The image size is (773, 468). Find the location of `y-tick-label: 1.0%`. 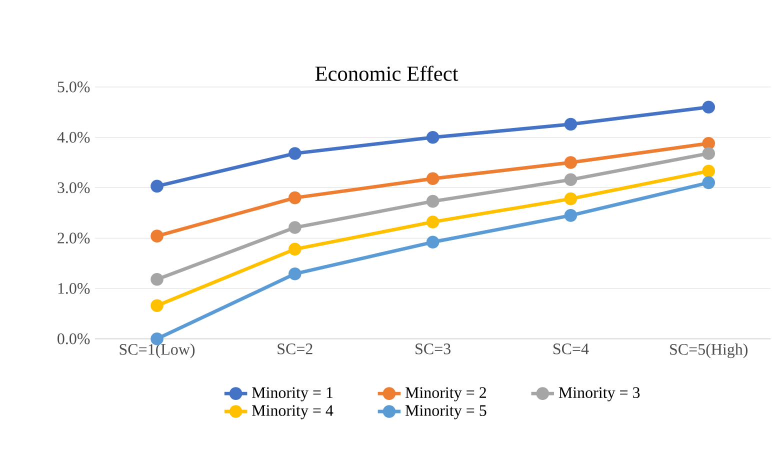

y-tick-label: 1.0% is located at coordinates (74, 288).